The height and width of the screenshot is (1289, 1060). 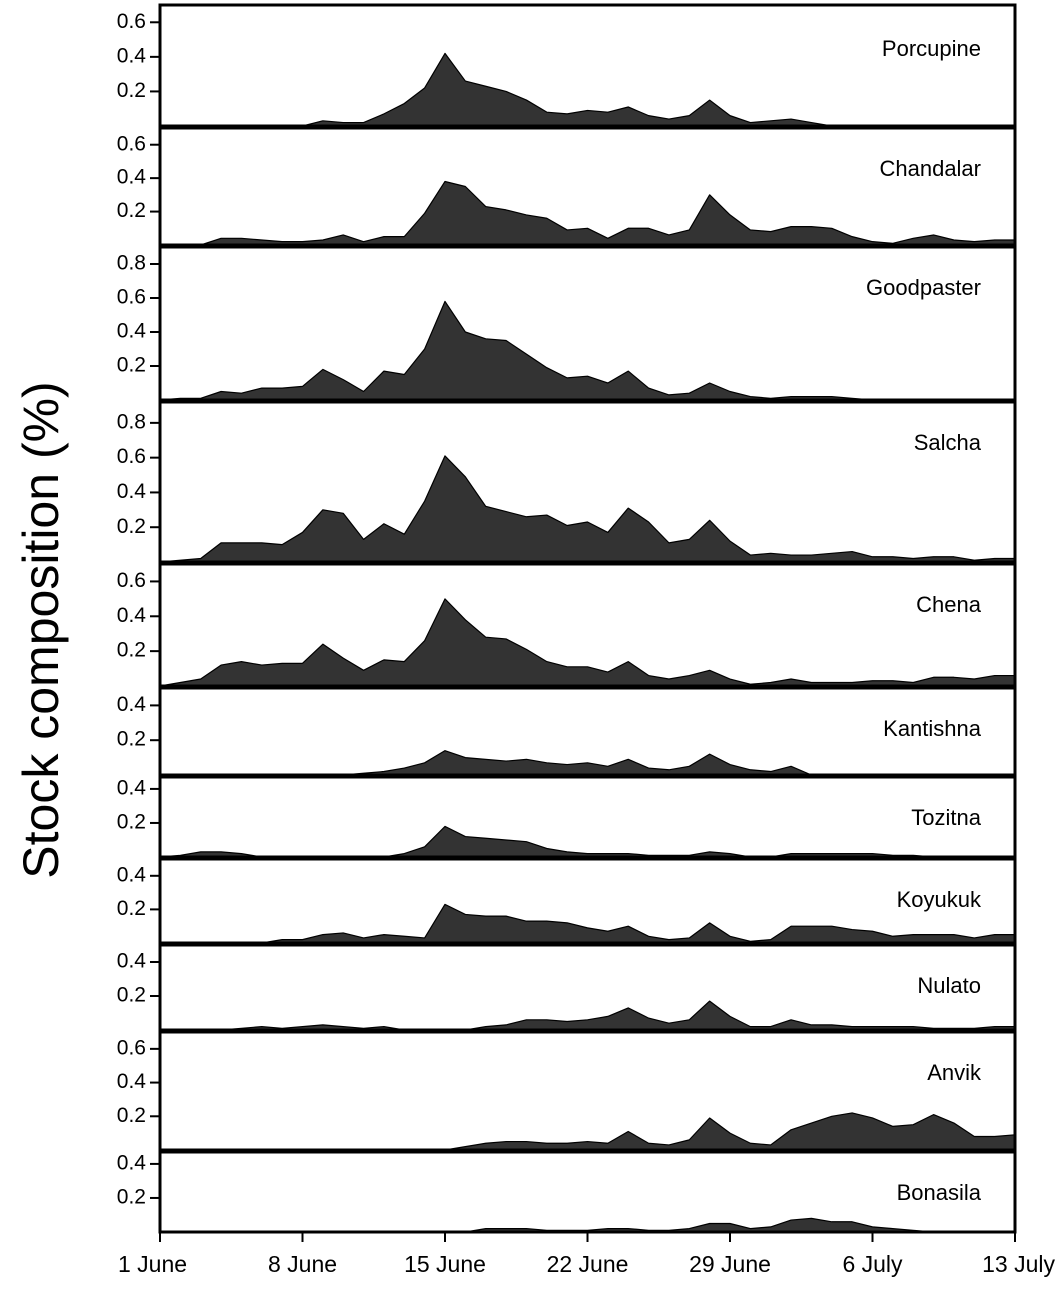 I want to click on x-tick-label: 1 June, so click(x=152, y=1264).